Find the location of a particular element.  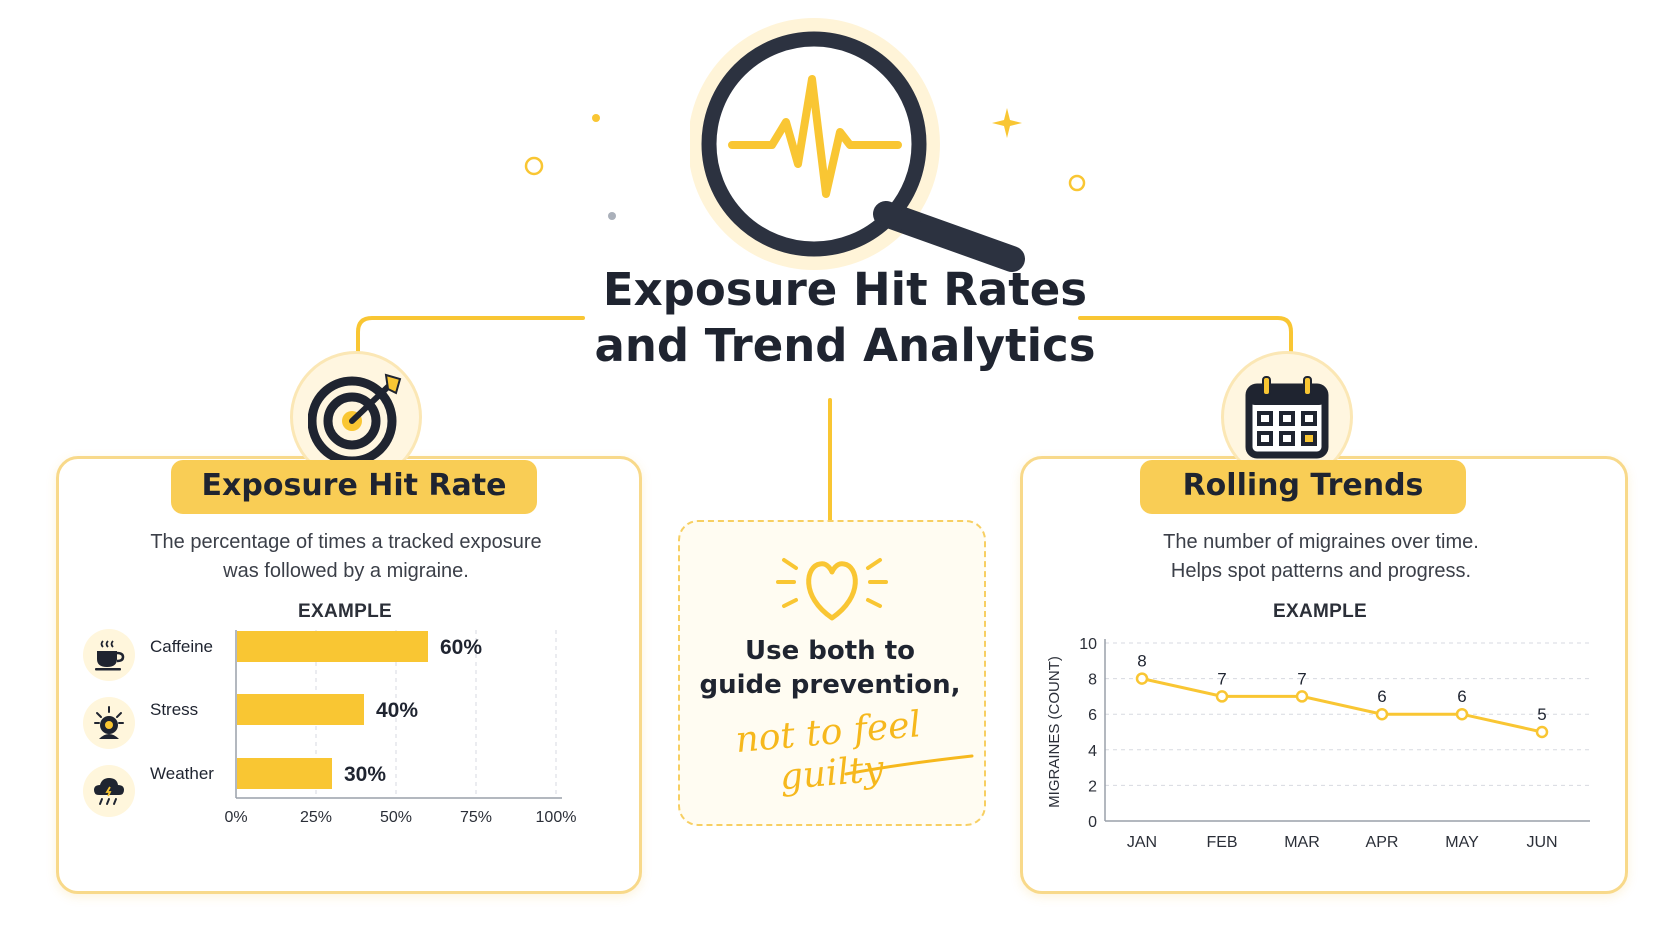

left-desc-line-2: was followed by a migraine. is located at coordinates (346, 571).